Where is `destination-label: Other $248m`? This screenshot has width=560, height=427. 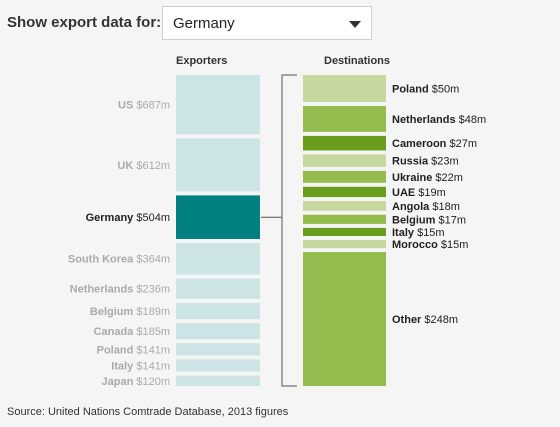 destination-label: Other $248m is located at coordinates (425, 320).